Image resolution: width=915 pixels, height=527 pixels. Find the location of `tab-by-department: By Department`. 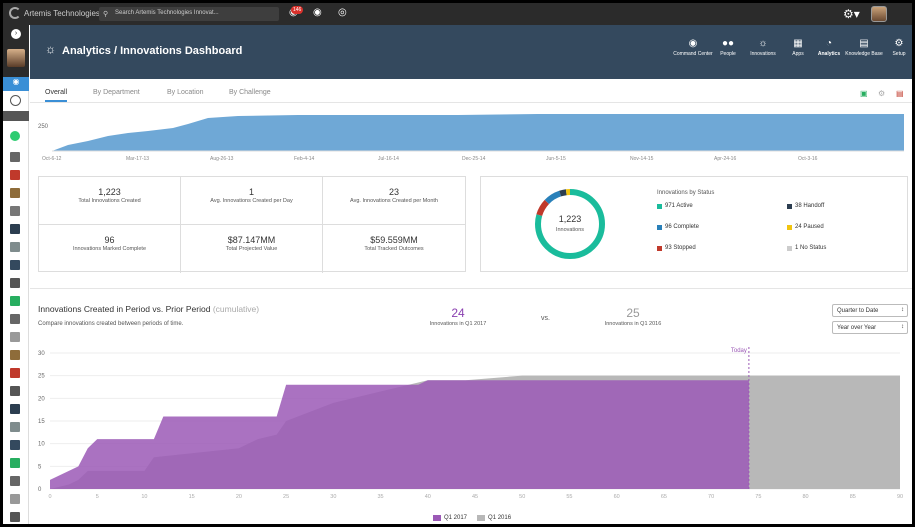

tab-by-department: By Department is located at coordinates (116, 92).